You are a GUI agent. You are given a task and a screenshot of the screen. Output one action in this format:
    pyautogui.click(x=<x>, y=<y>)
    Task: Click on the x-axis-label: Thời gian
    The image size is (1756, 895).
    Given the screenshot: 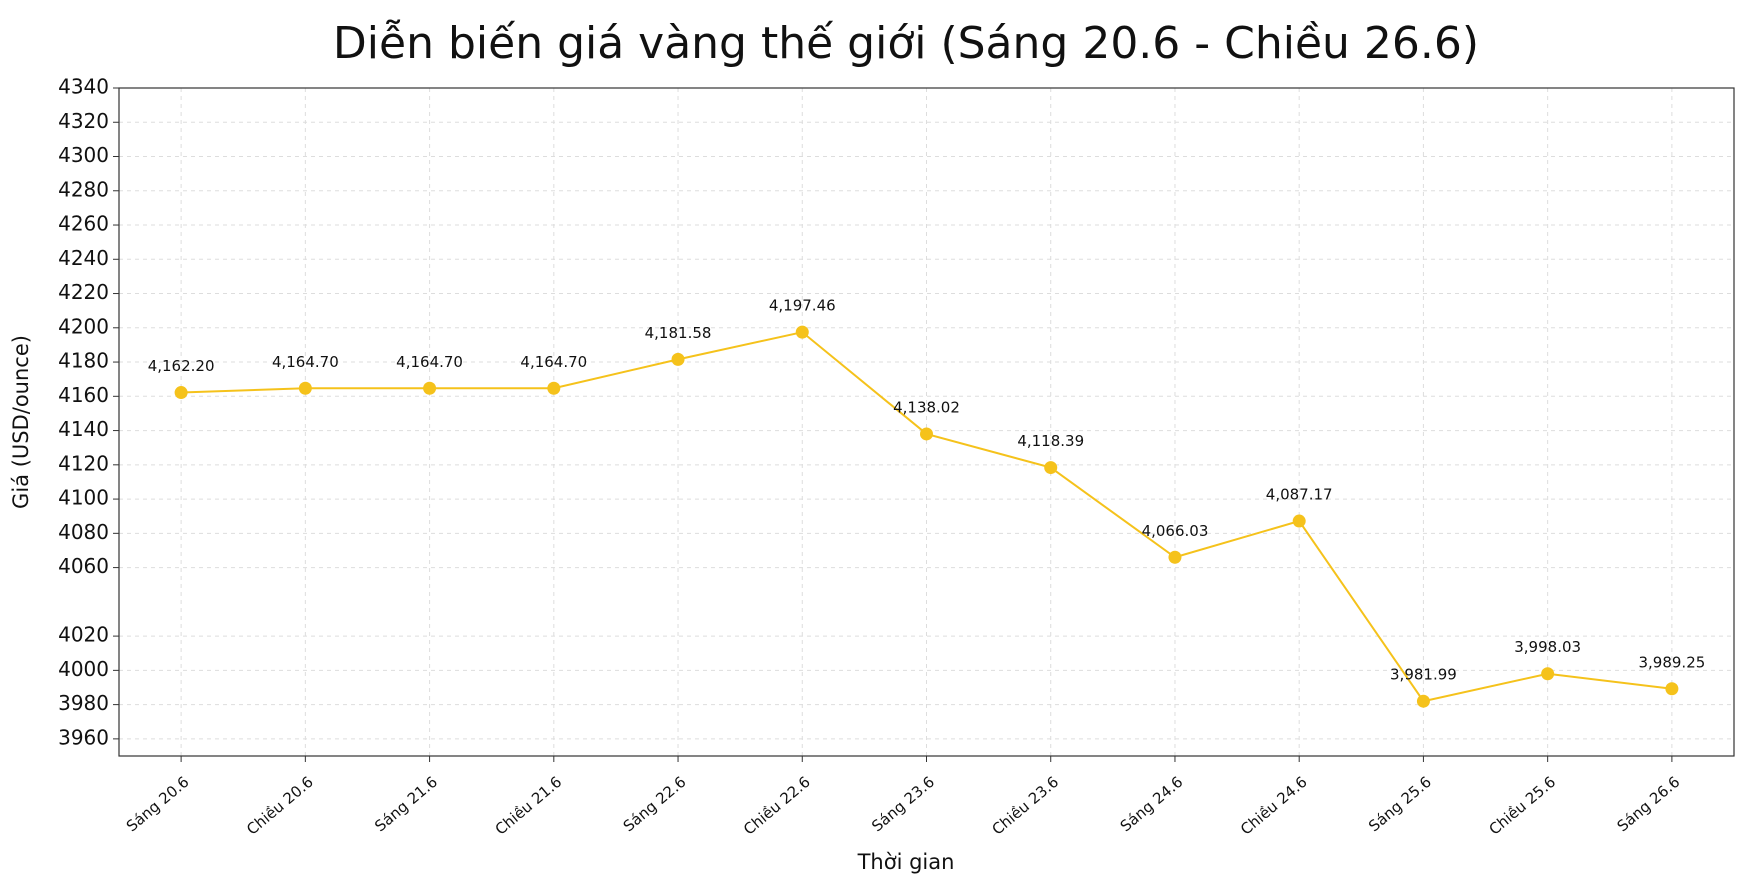 What is the action you would take?
    pyautogui.click(x=906, y=862)
    